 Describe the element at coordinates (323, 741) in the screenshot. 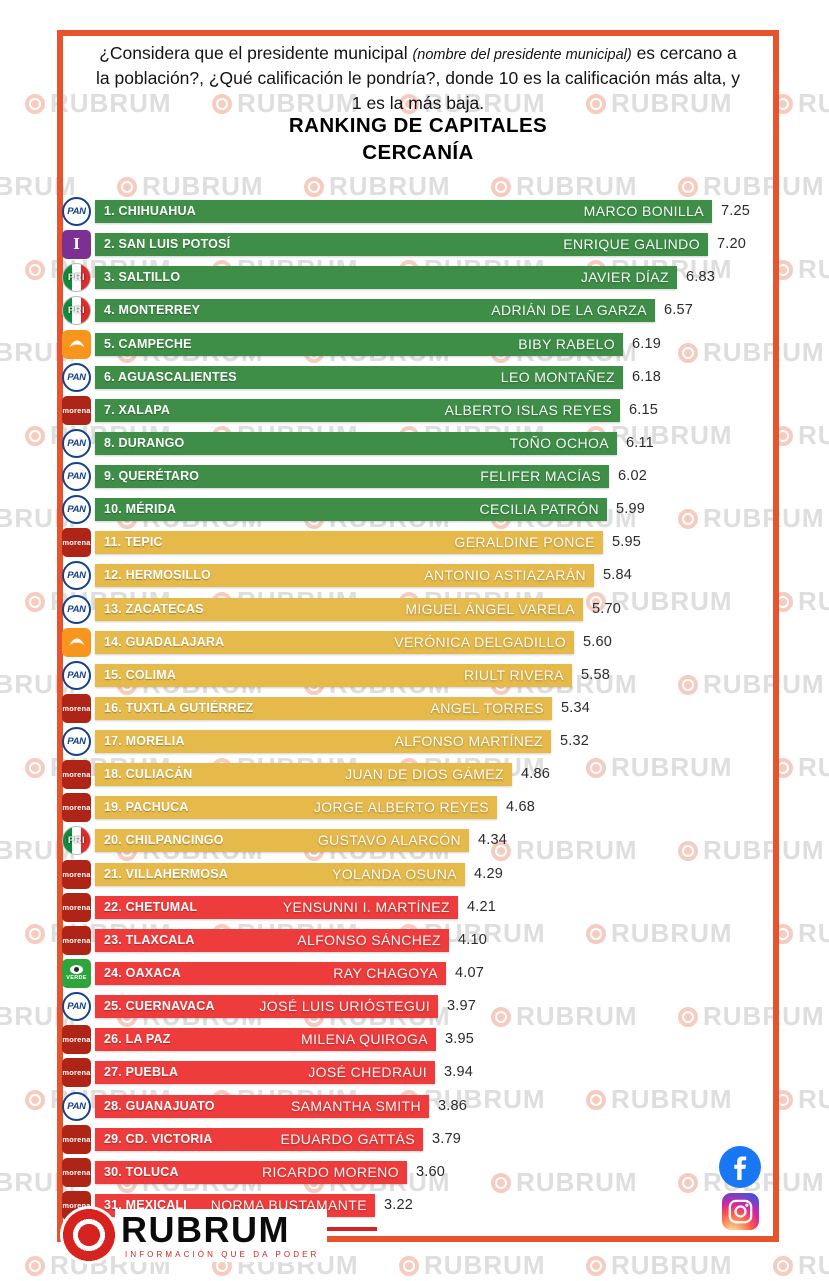

I see `score-bar: 17. MORELIA ALFONSO MARTÍNEZ` at that location.